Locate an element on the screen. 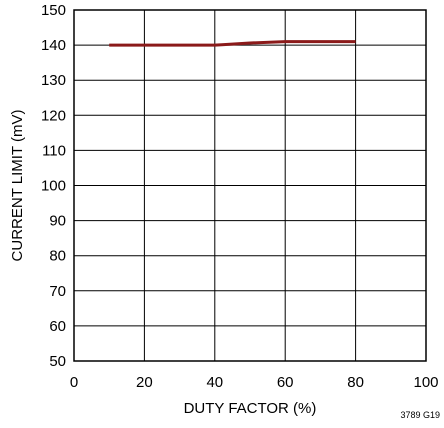  y-tick-label: 120 is located at coordinates (53, 115).